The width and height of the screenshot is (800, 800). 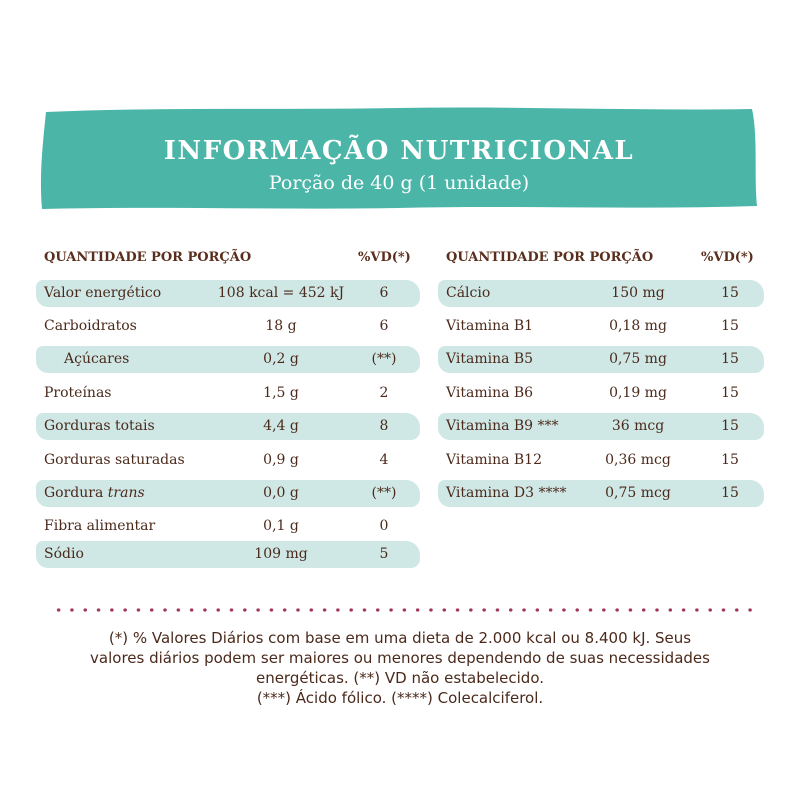 What do you see at coordinates (638, 460) in the screenshot?
I see `nutrient-amount: 0,36 mcg` at bounding box center [638, 460].